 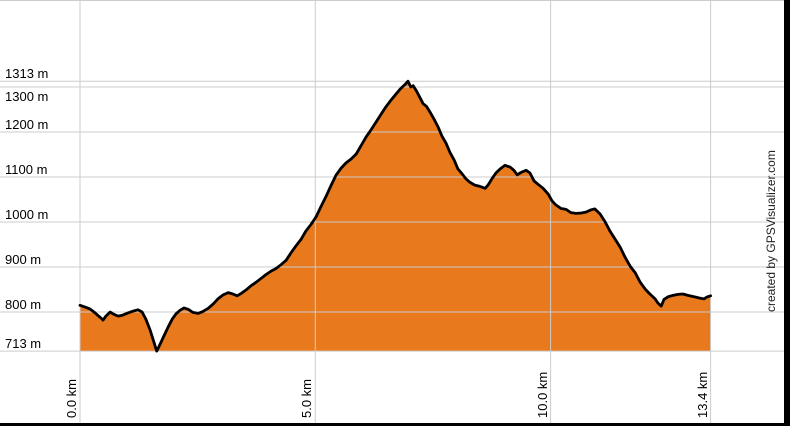 I want to click on y-axis-tick-label: 713 m, so click(x=23, y=344).